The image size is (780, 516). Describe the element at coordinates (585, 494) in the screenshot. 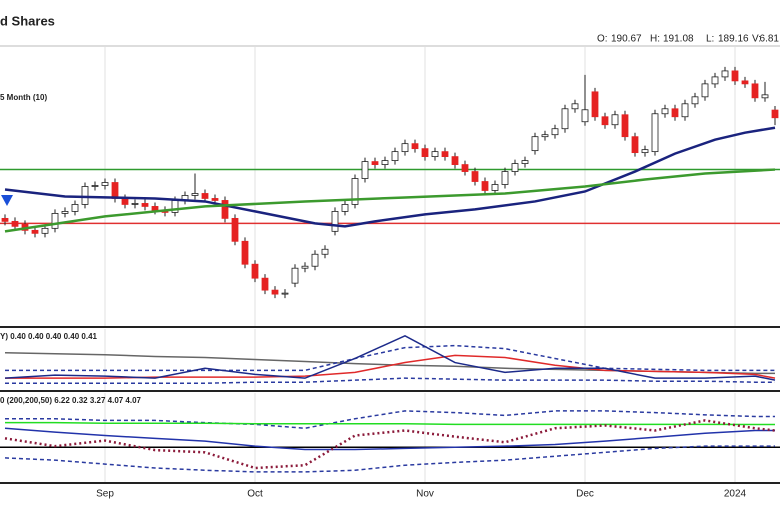

I see `x-tick-label: Dec` at that location.